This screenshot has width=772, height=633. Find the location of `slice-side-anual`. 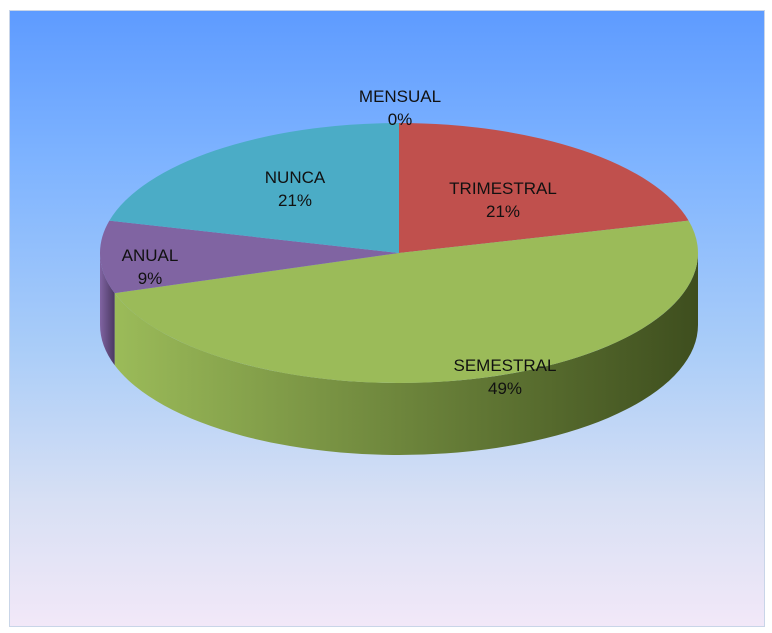

slice-side-anual is located at coordinates (107, 309).